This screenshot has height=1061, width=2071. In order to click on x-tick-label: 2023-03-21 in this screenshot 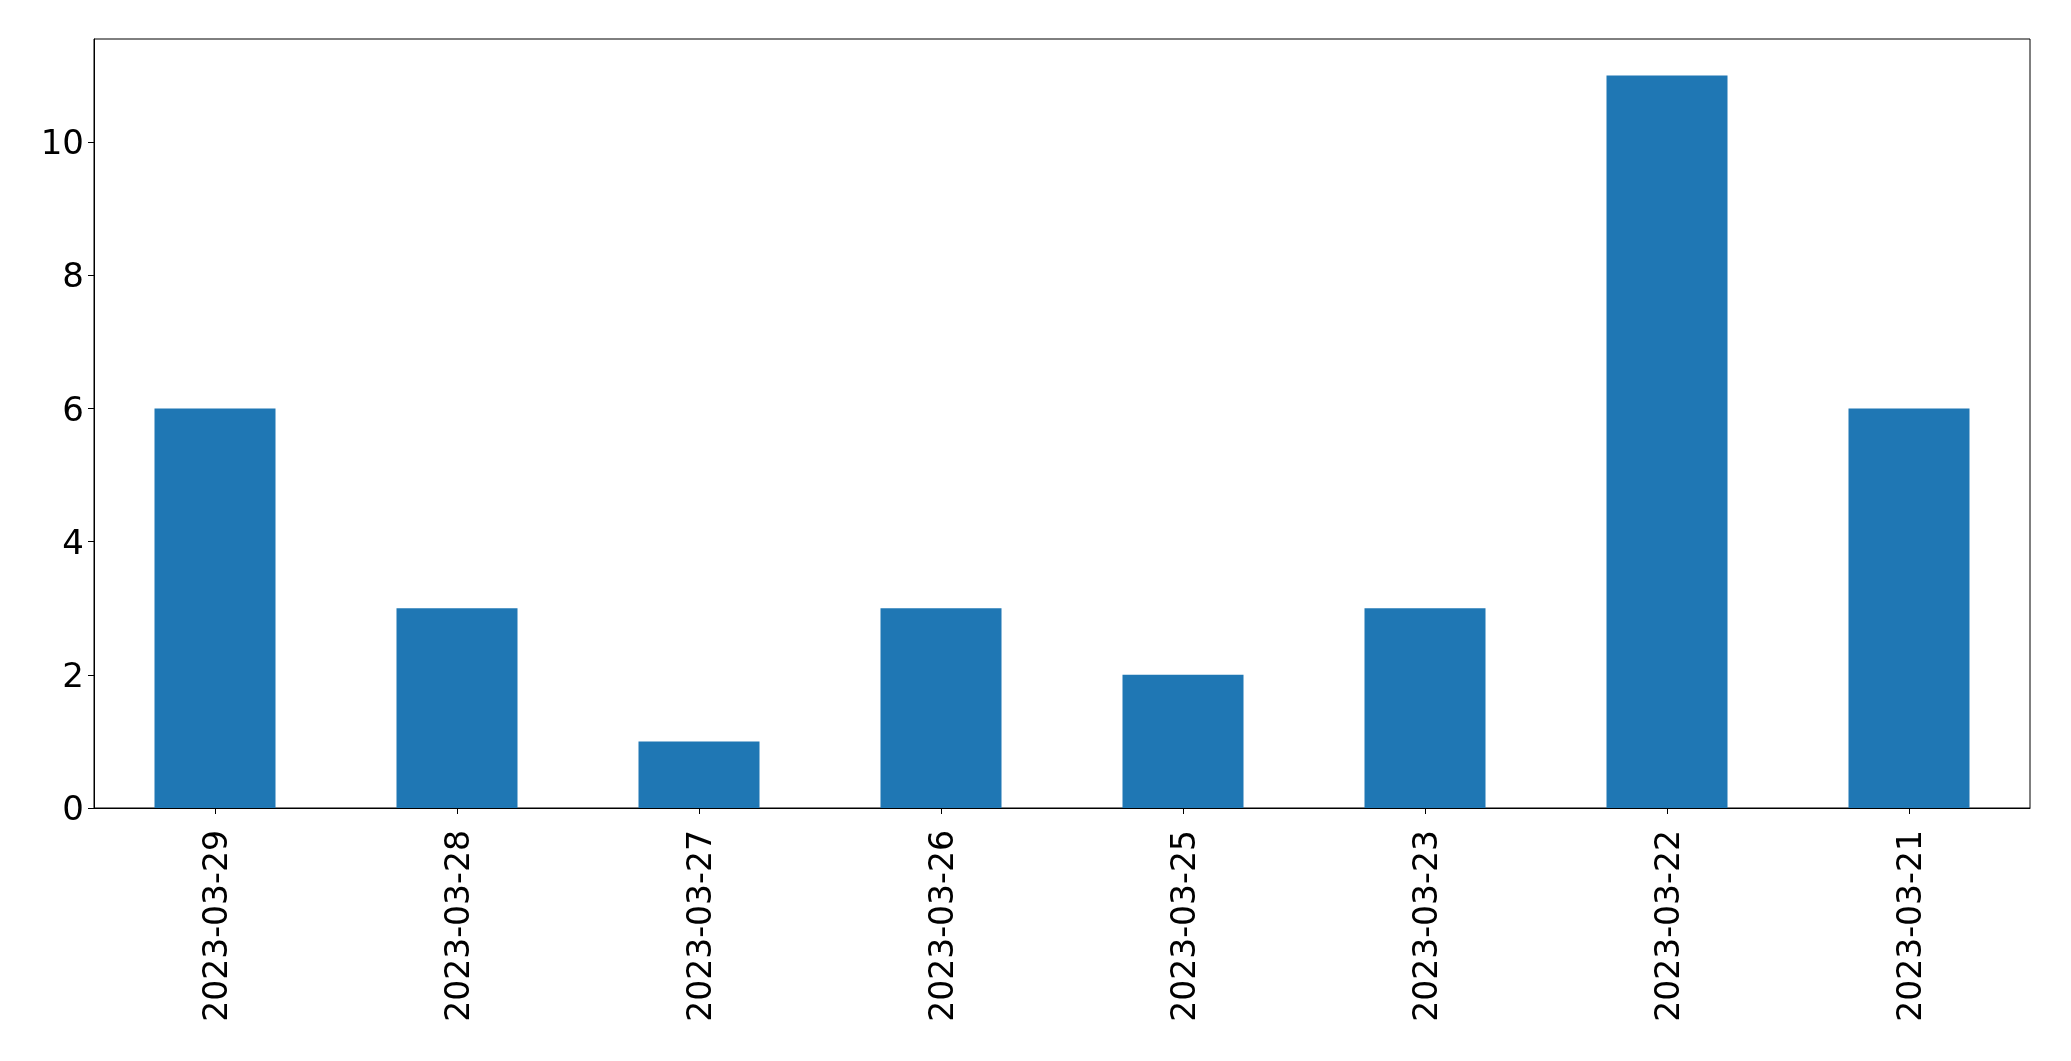, I will do `click(1909, 926)`.